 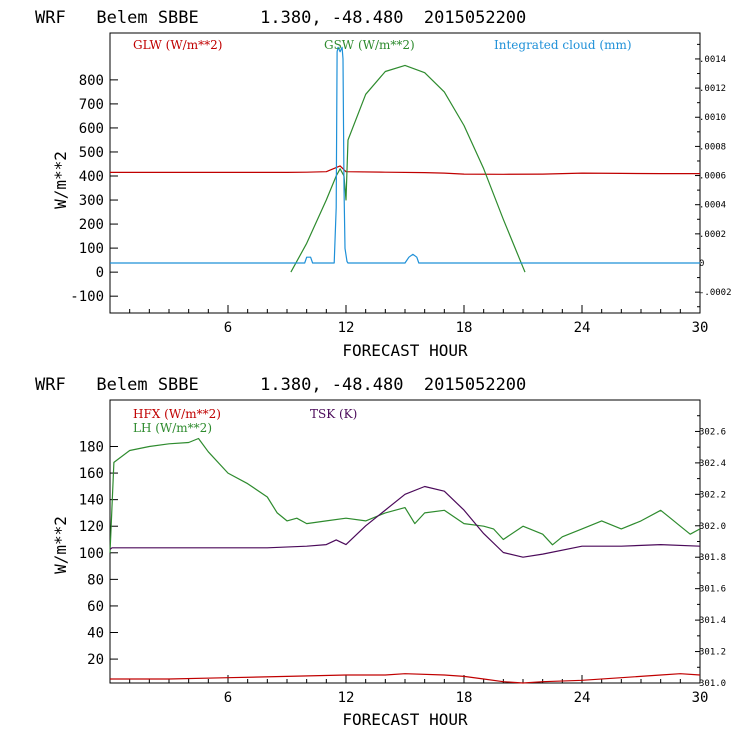 I want to click on top-y-tick-label: 500, so click(x=91, y=153).